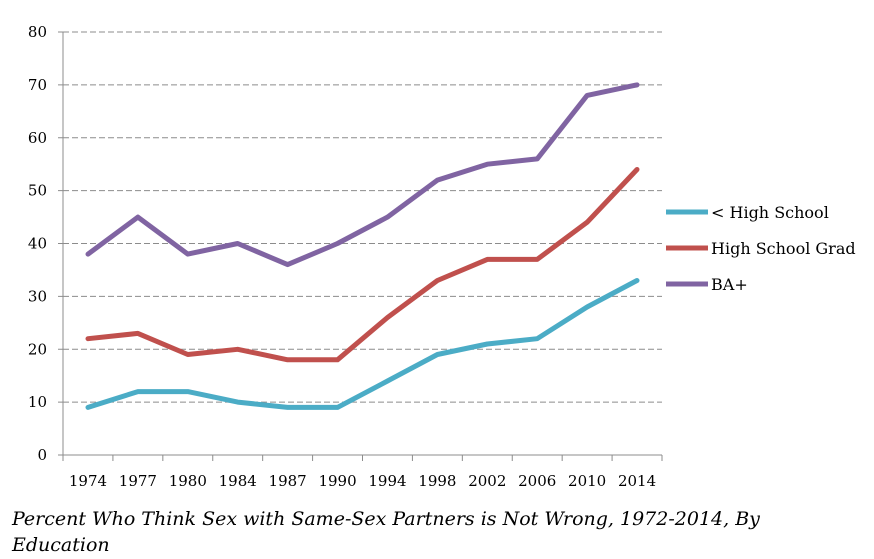 The width and height of the screenshot is (874, 559). Describe the element at coordinates (437, 481) in the screenshot. I see `x-tick-label: 1998` at that location.